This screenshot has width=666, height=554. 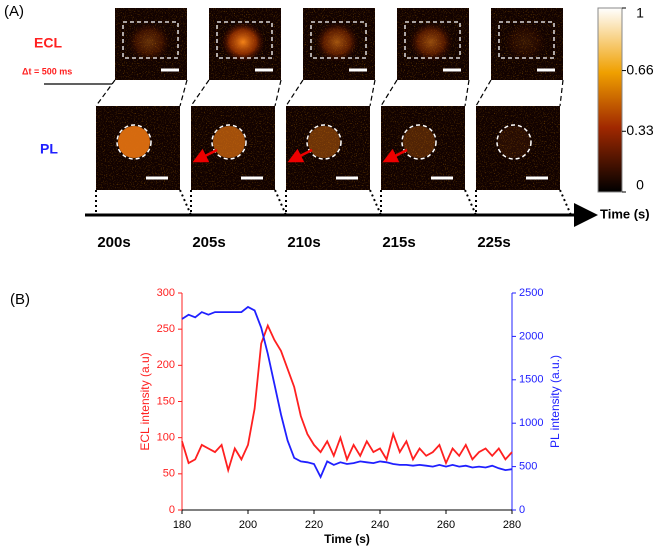 What do you see at coordinates (166, 365) in the screenshot?
I see `y-tick-label: 200` at bounding box center [166, 365].